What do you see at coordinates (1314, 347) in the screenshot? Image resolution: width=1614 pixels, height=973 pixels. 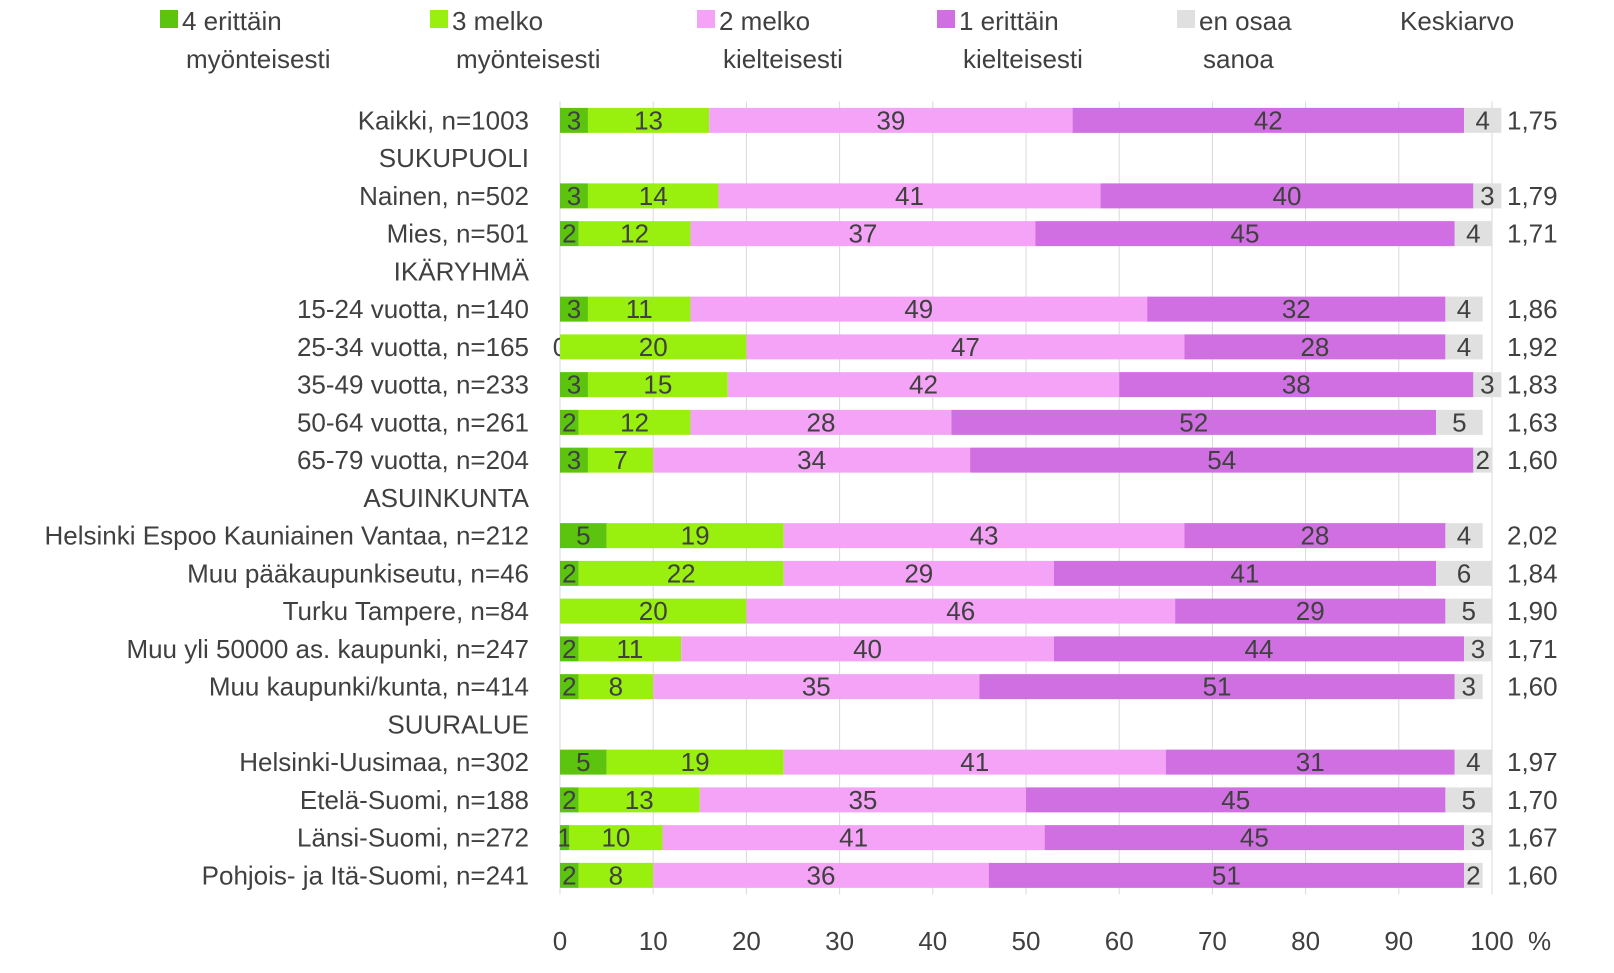 I see `data-label: 28` at bounding box center [1314, 347].